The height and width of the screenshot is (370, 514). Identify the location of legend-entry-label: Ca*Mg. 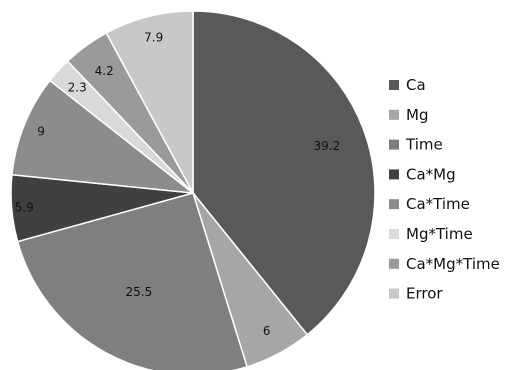
(431, 174).